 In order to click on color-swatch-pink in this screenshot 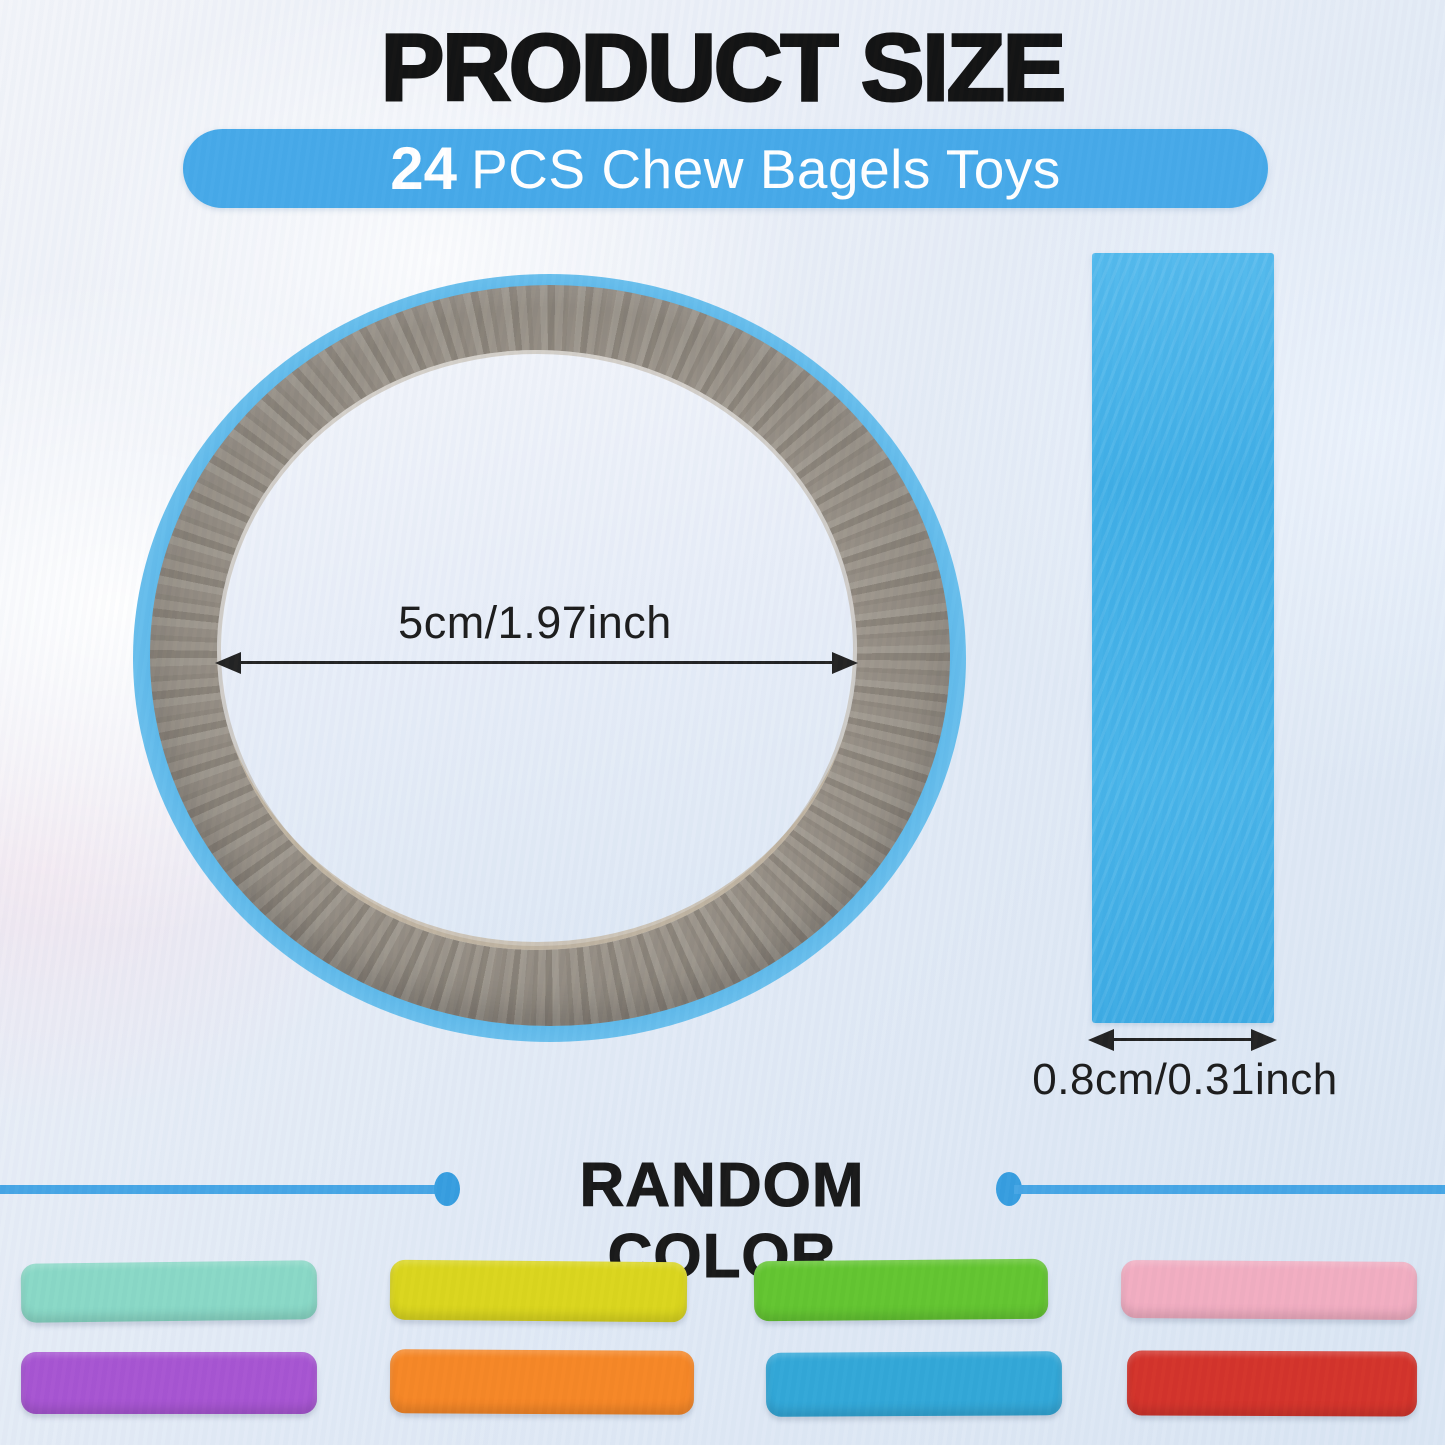, I will do `click(1269, 1290)`.